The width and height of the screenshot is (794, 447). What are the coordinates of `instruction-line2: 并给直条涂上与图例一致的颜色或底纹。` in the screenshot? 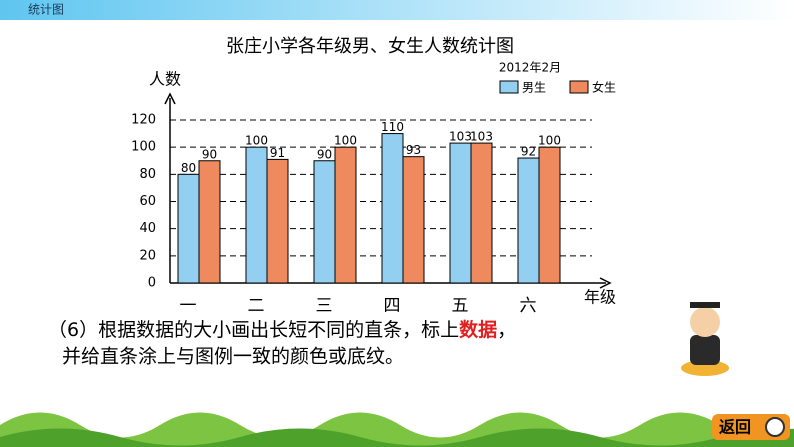 It's located at (233, 357).